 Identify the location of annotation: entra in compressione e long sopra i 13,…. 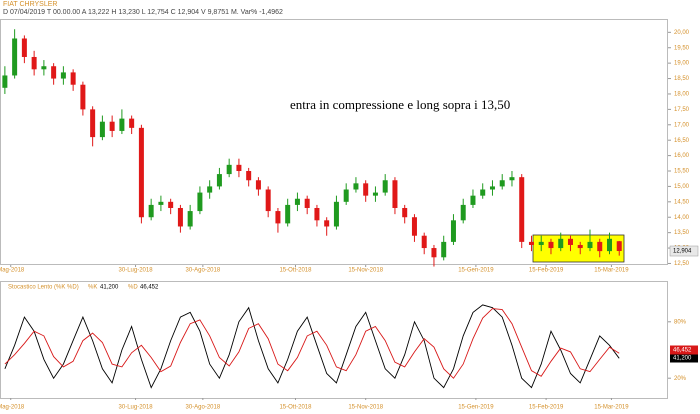
(400, 104).